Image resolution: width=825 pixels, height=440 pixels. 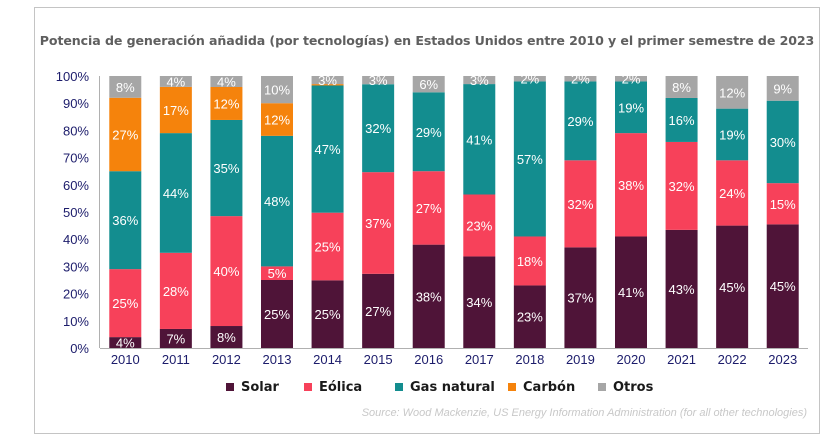 I want to click on x-tick-label: 2015, so click(x=378, y=359).